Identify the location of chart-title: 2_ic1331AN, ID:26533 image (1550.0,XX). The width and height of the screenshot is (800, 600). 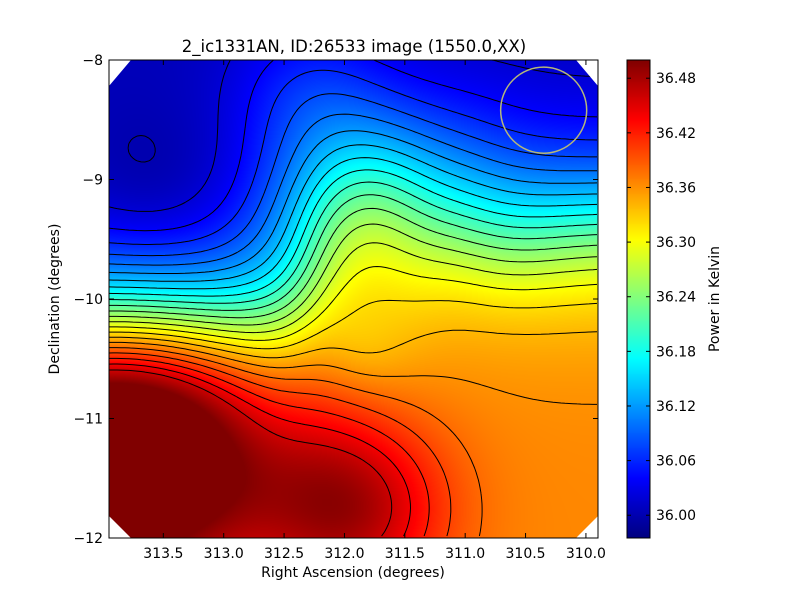
(354, 47).